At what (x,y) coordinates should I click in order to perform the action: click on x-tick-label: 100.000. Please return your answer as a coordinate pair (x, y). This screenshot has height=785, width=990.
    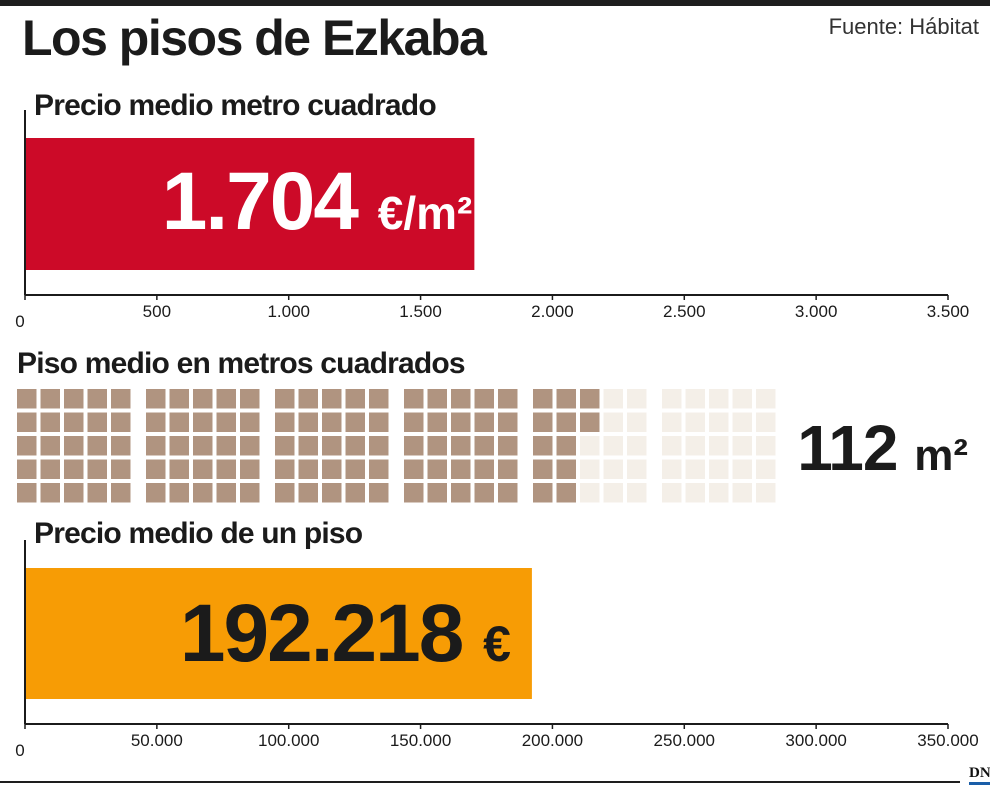
    Looking at the image, I should click on (288, 740).